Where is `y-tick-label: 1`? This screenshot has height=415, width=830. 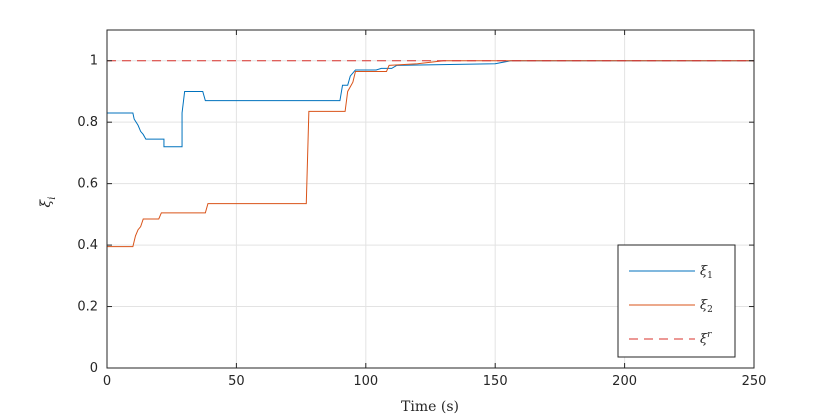 y-tick-label: 1 is located at coordinates (94, 61).